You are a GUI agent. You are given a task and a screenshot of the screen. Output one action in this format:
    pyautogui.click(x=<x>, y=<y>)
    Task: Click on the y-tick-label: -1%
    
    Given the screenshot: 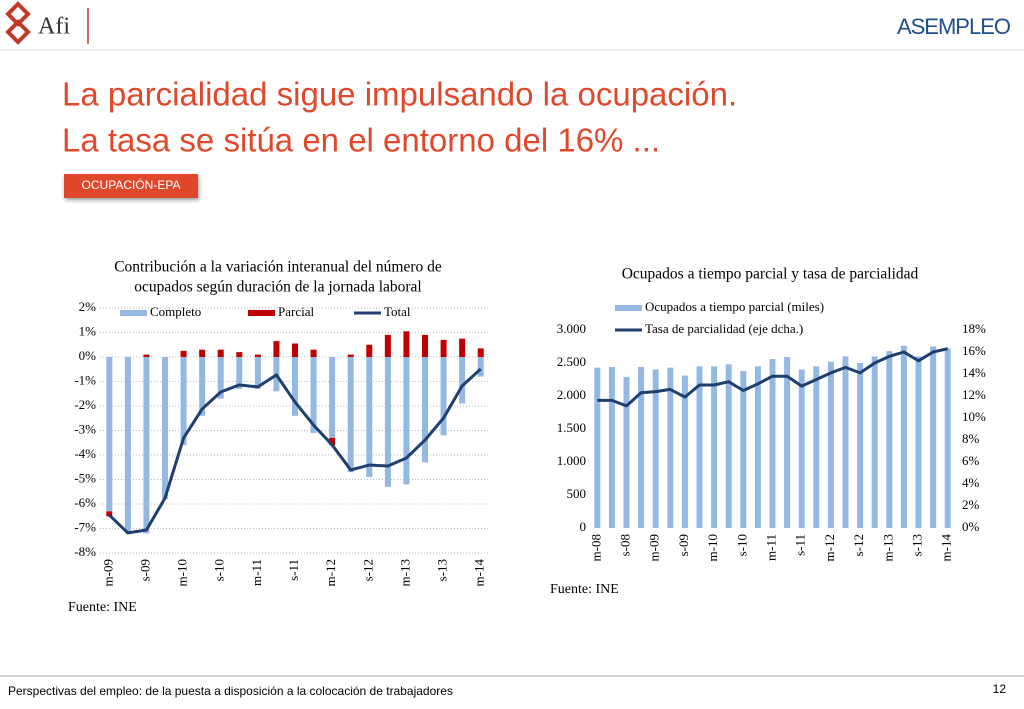 What is the action you would take?
    pyautogui.click(x=85, y=379)
    